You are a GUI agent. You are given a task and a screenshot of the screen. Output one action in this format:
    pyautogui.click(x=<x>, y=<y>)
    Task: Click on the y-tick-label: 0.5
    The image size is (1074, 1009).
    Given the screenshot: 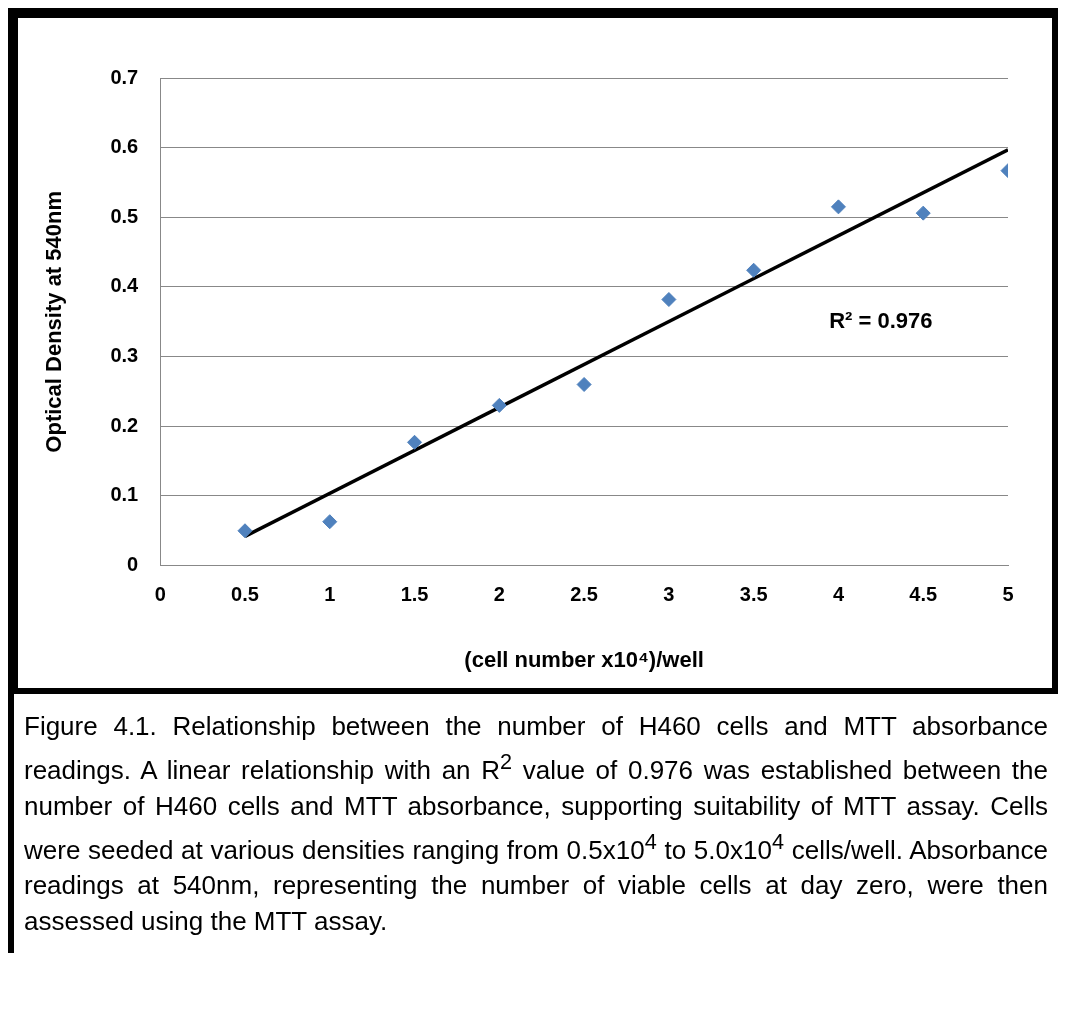 What is the action you would take?
    pyautogui.click(x=124, y=215)
    